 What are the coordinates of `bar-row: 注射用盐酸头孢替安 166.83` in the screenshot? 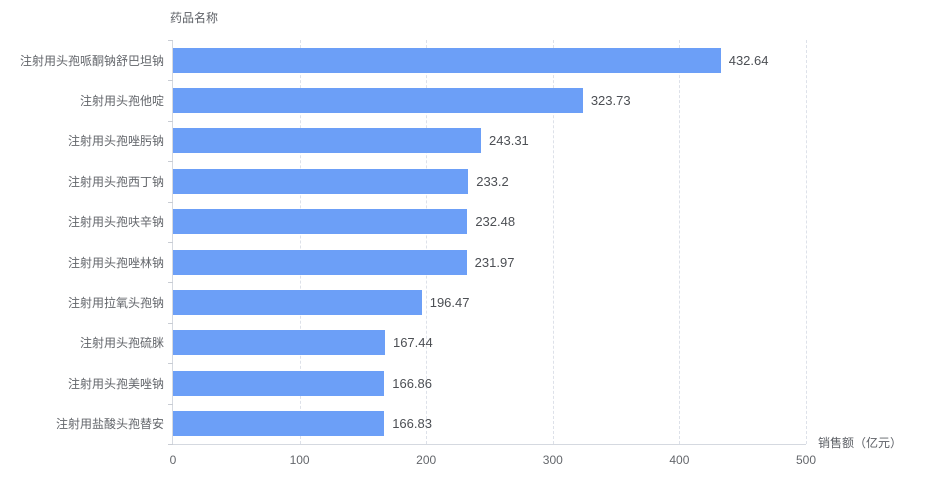 It's located at (431, 424).